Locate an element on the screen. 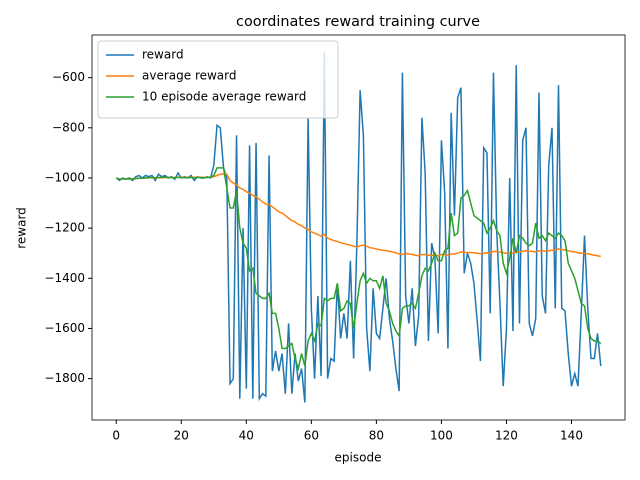 The height and width of the screenshot is (480, 640). y-tick-label: −600 is located at coordinates (68, 77).